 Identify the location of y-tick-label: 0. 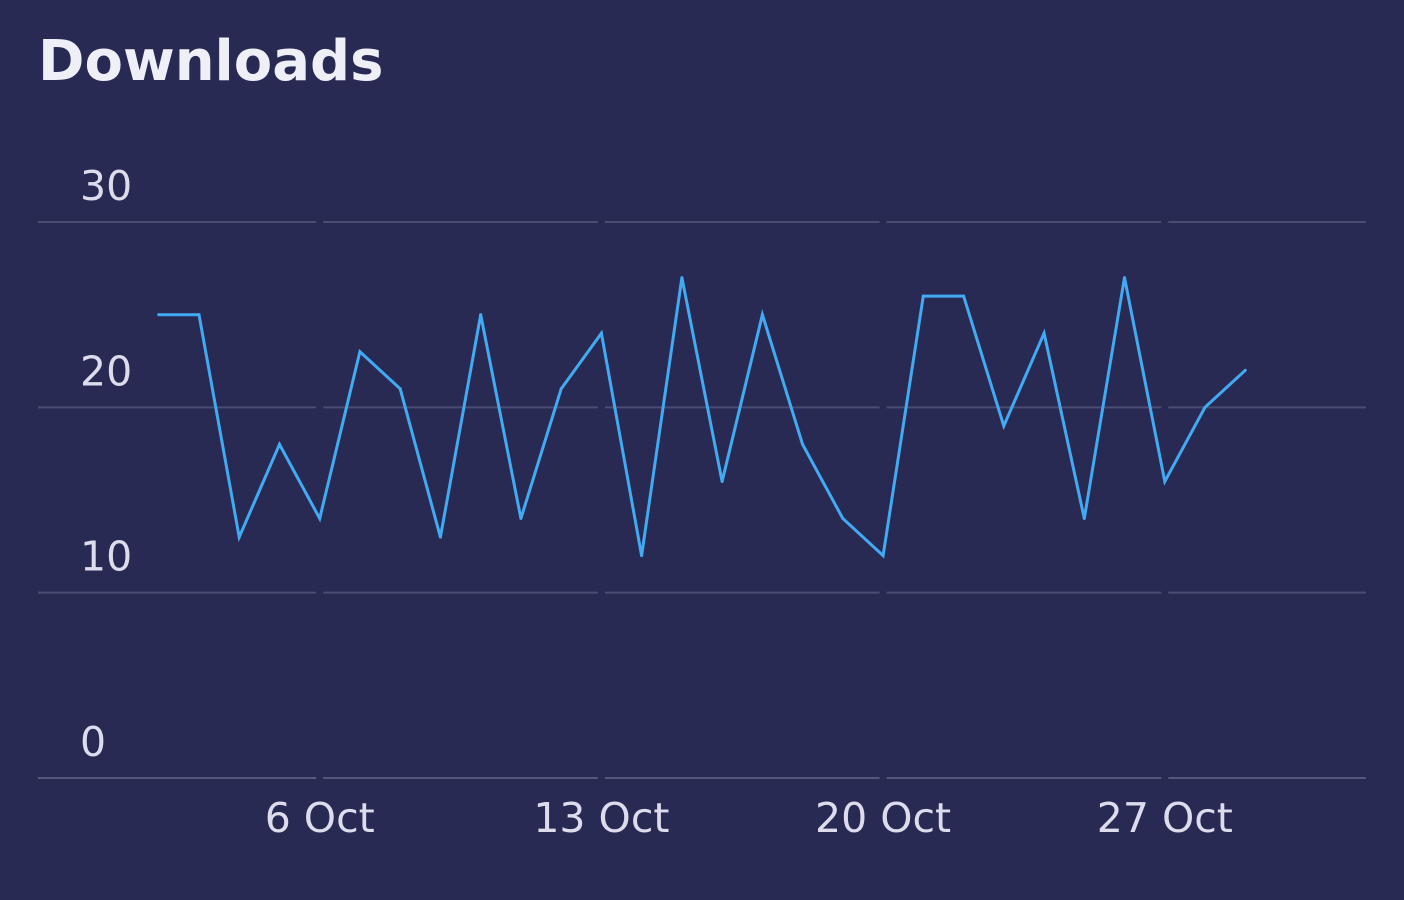
(93, 742).